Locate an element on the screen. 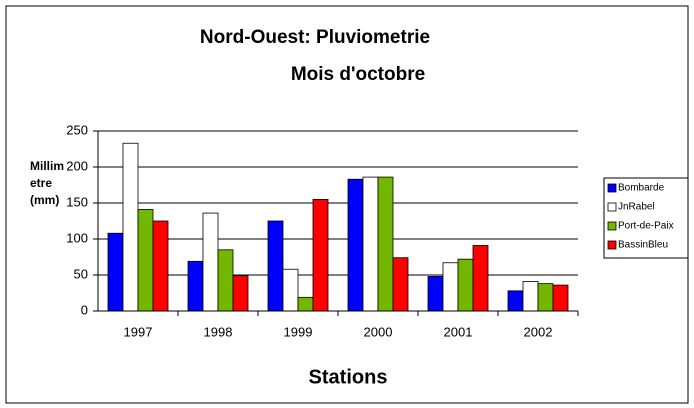 This screenshot has height=408, width=694. x-tick-label: 2000 is located at coordinates (378, 331).